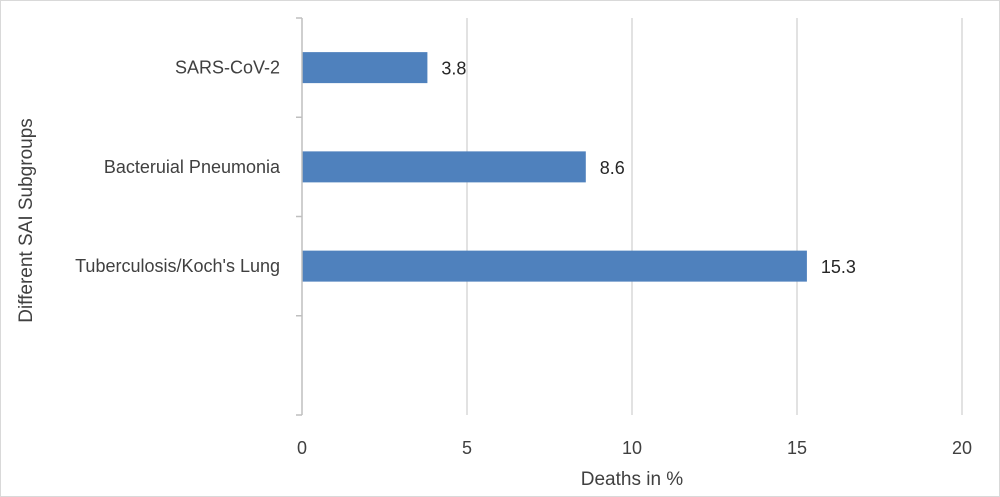 The image size is (1000, 497). What do you see at coordinates (797, 448) in the screenshot?
I see `x-tick-label: 15` at bounding box center [797, 448].